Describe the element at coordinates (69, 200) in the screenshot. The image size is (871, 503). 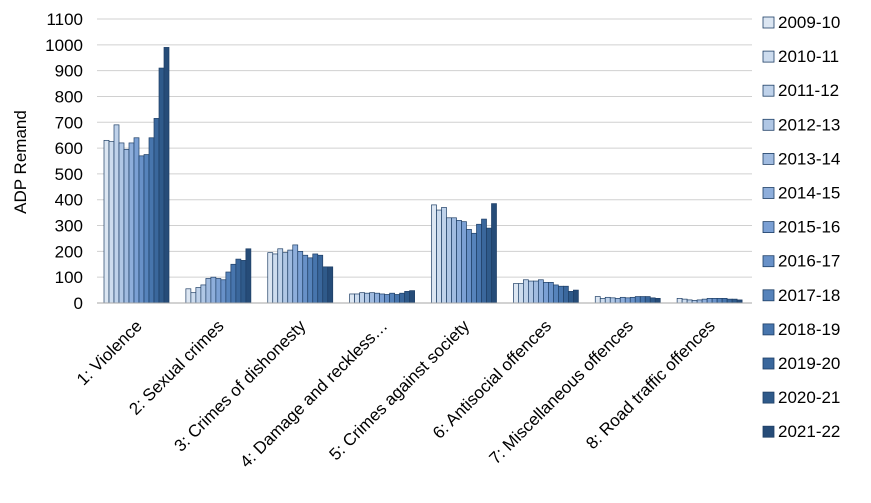
I see `y-tick-label: 400` at that location.